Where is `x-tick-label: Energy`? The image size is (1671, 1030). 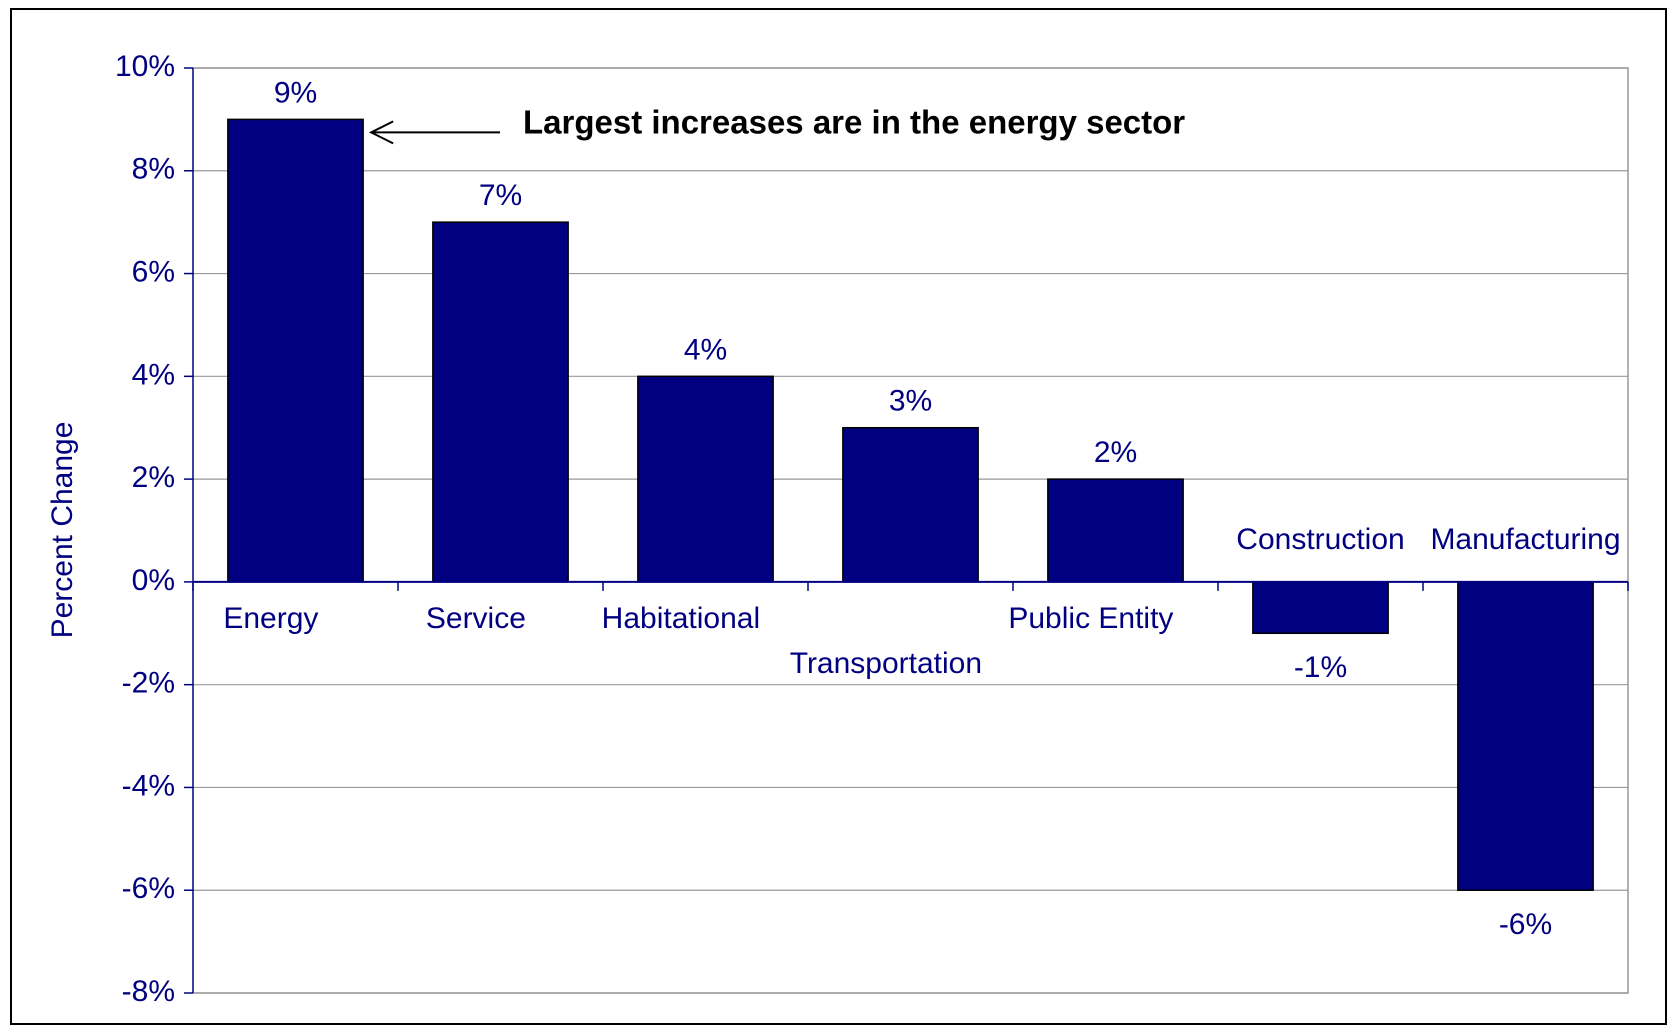 x-tick-label: Energy is located at coordinates (270, 618).